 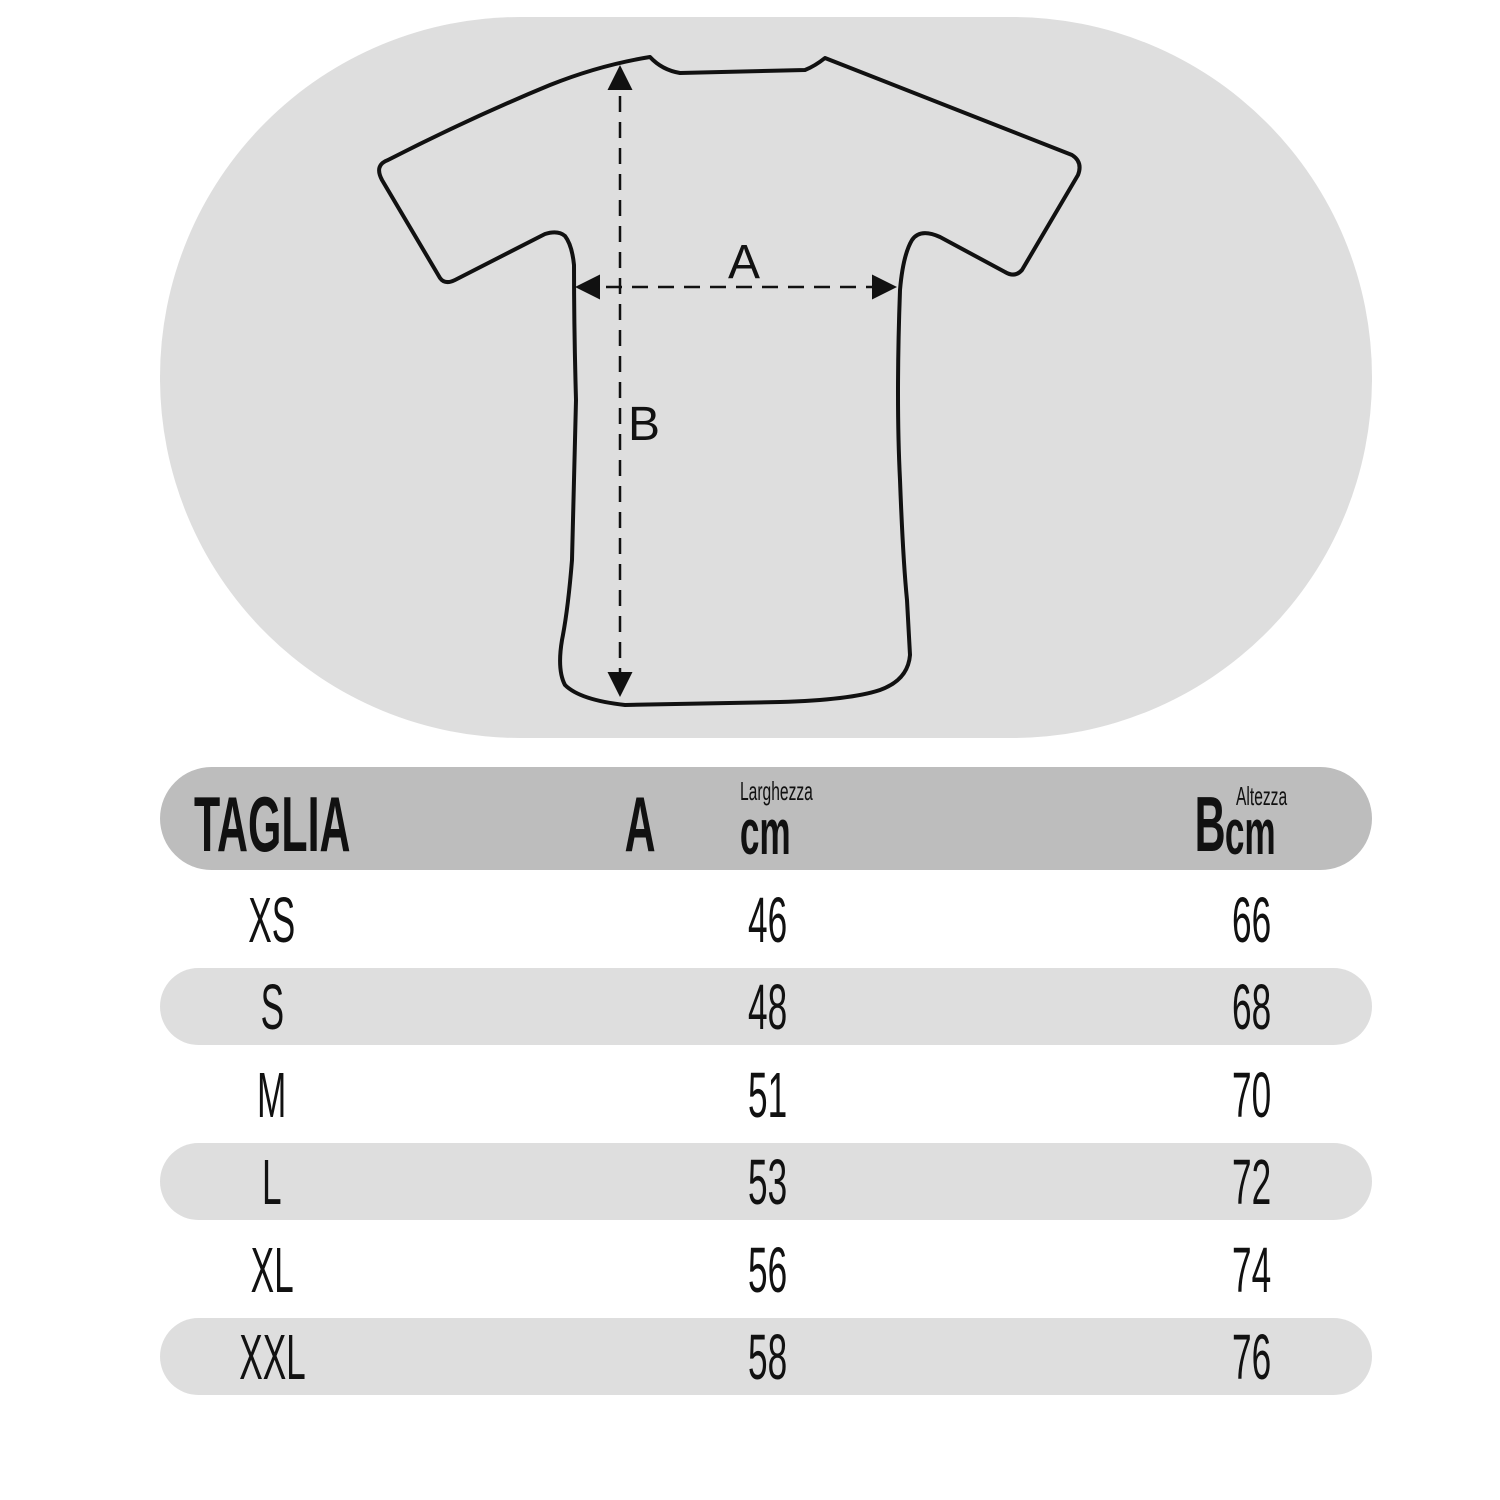 What do you see at coordinates (1252, 1007) in the screenshot?
I see `b-cell: 68` at bounding box center [1252, 1007].